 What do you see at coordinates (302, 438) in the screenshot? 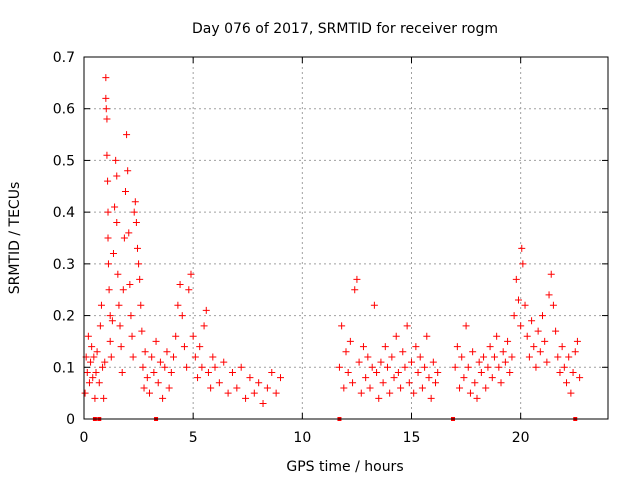
I see `x-tick-label: 10` at bounding box center [302, 438].